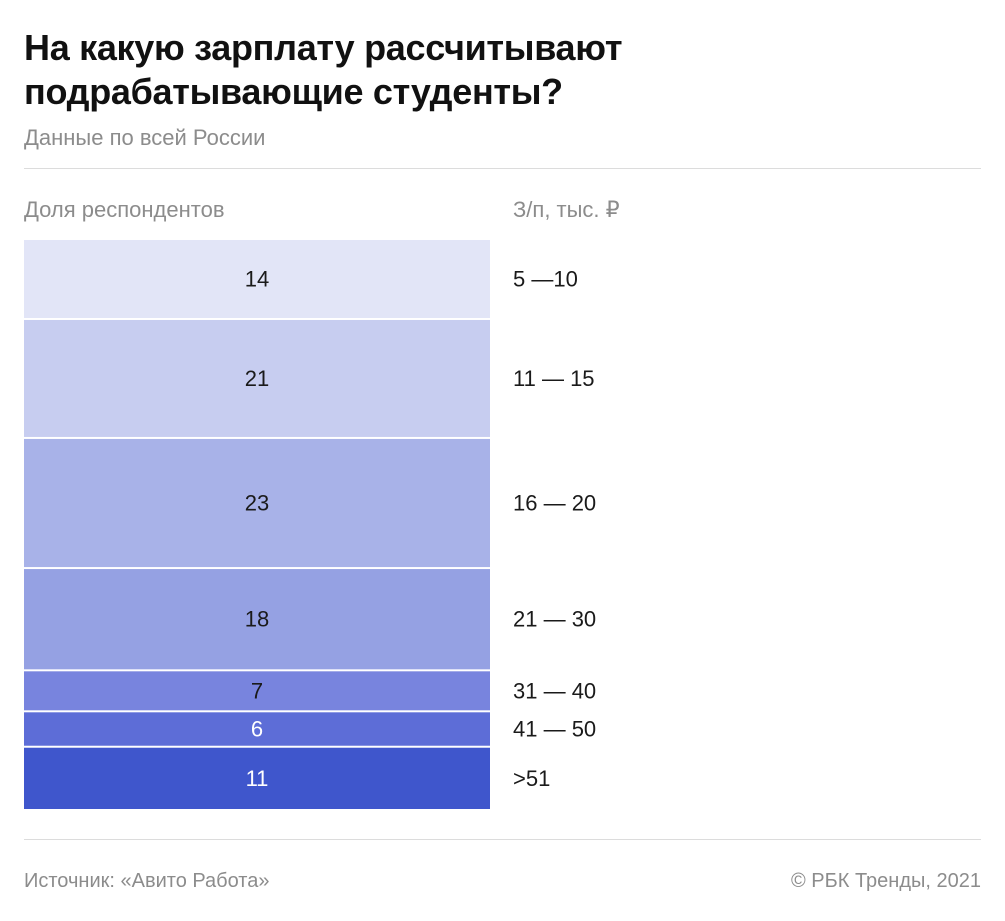 This screenshot has height=921, width=1005. What do you see at coordinates (554, 729) in the screenshot?
I see `salary-range-label-5: 41 — 50` at bounding box center [554, 729].